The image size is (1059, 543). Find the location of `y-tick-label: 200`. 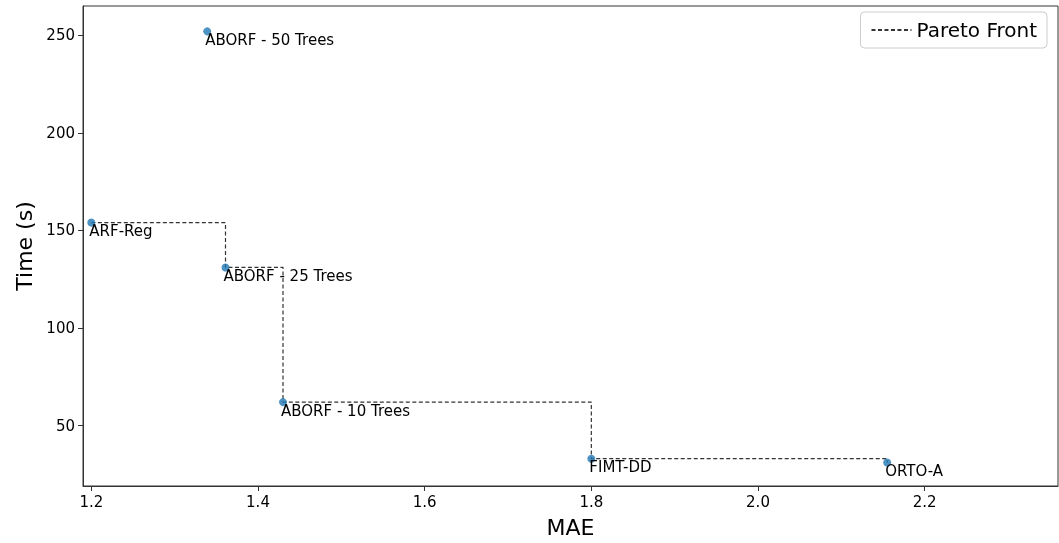

y-tick-label: 200 is located at coordinates (60, 132).